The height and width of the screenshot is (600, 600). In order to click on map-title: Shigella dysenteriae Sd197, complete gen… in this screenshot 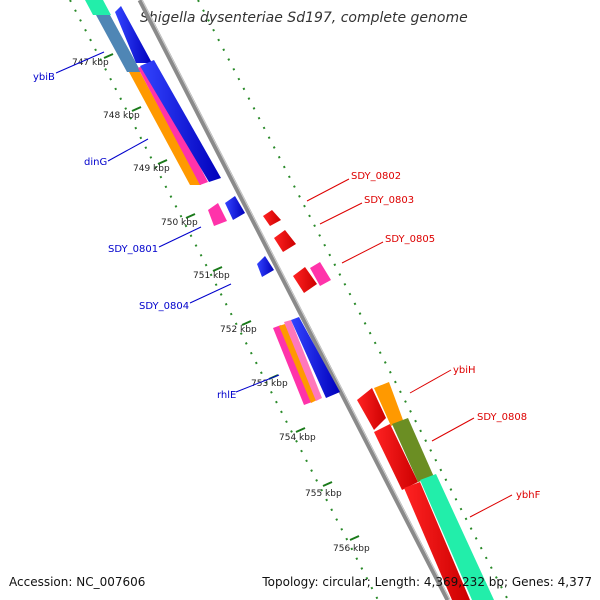, I will do `click(304, 18)`.